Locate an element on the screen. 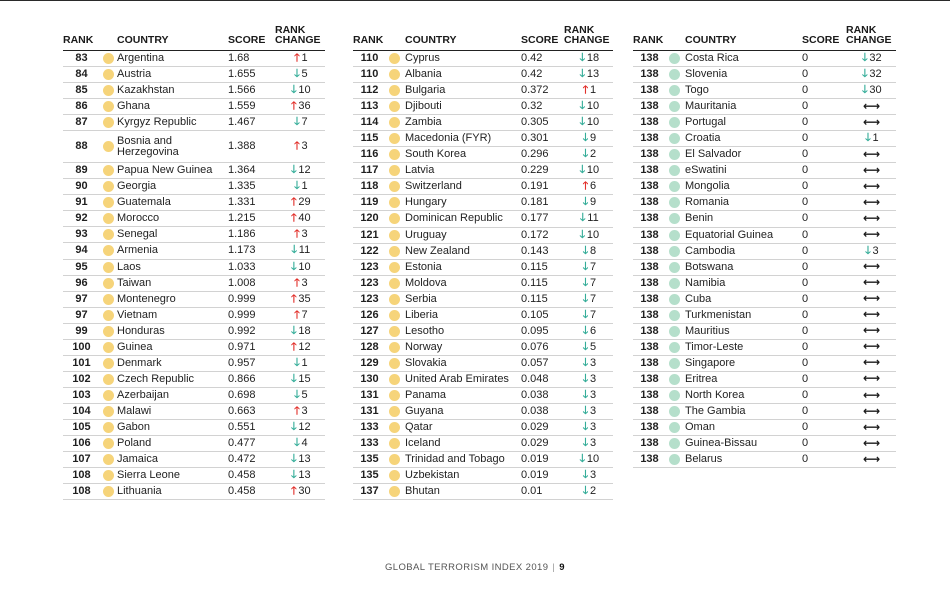 The width and height of the screenshot is (950, 596). score-cell: 1.215 is located at coordinates (251, 219).